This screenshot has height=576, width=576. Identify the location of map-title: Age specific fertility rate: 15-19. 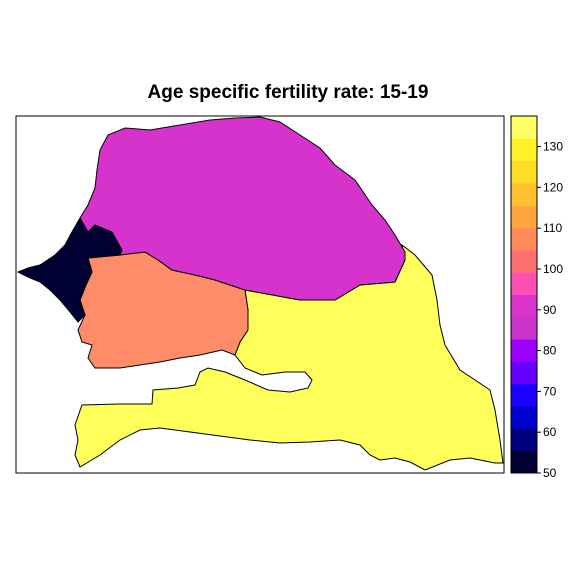
(288, 92).